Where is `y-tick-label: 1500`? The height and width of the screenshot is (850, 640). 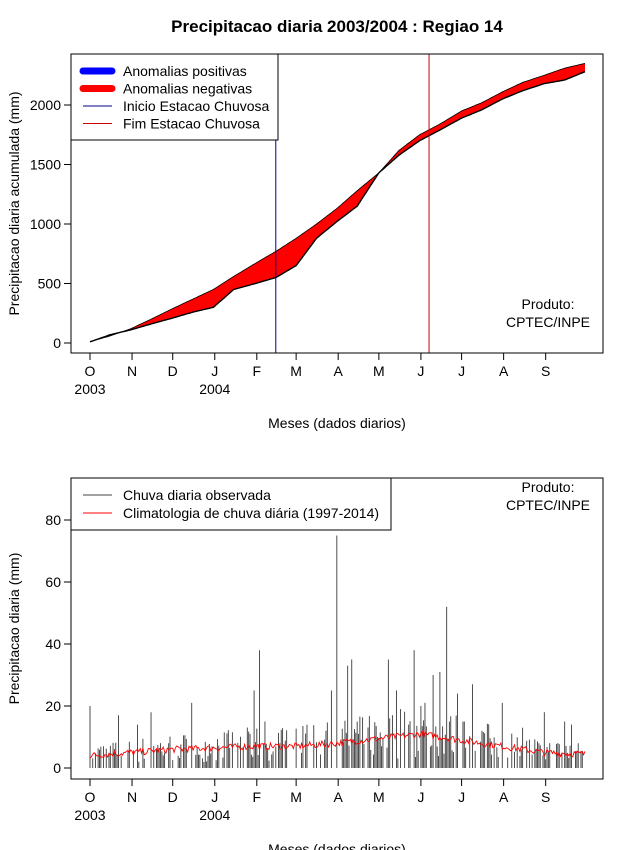 y-tick-label: 1500 is located at coordinates (45, 165).